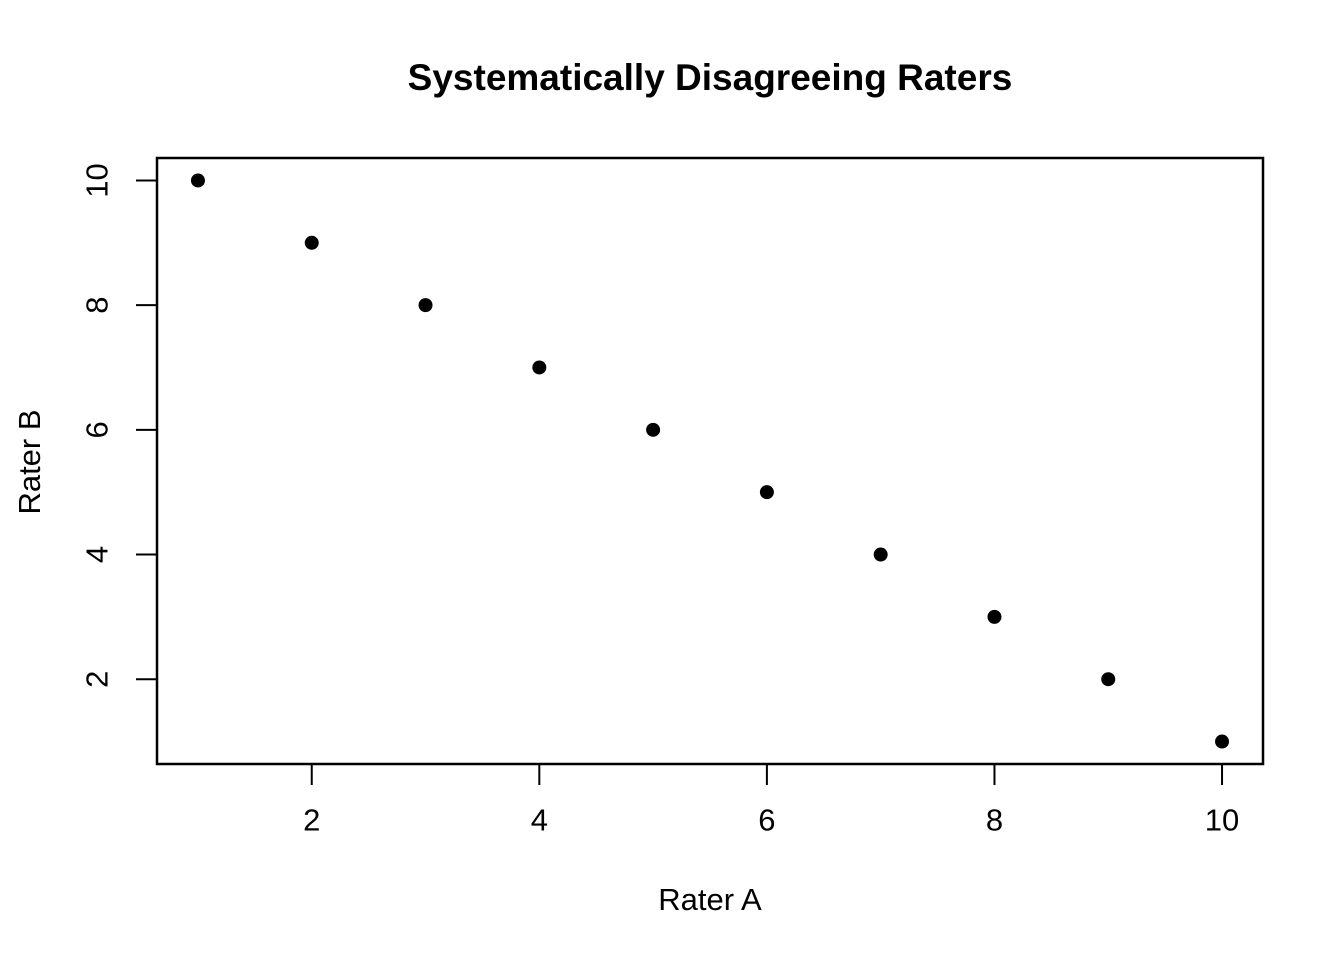 The width and height of the screenshot is (1344, 960). What do you see at coordinates (311, 820) in the screenshot?
I see `x-axis-tick-label: 2` at bounding box center [311, 820].